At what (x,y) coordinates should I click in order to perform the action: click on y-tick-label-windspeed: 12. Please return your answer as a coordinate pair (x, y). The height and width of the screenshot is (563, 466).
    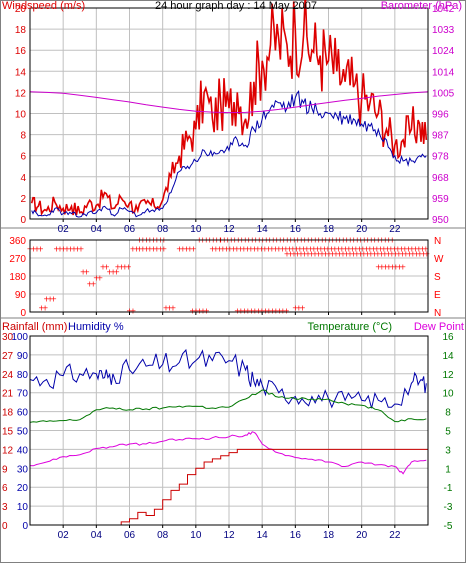
    Looking at the image, I should click on (21, 93).